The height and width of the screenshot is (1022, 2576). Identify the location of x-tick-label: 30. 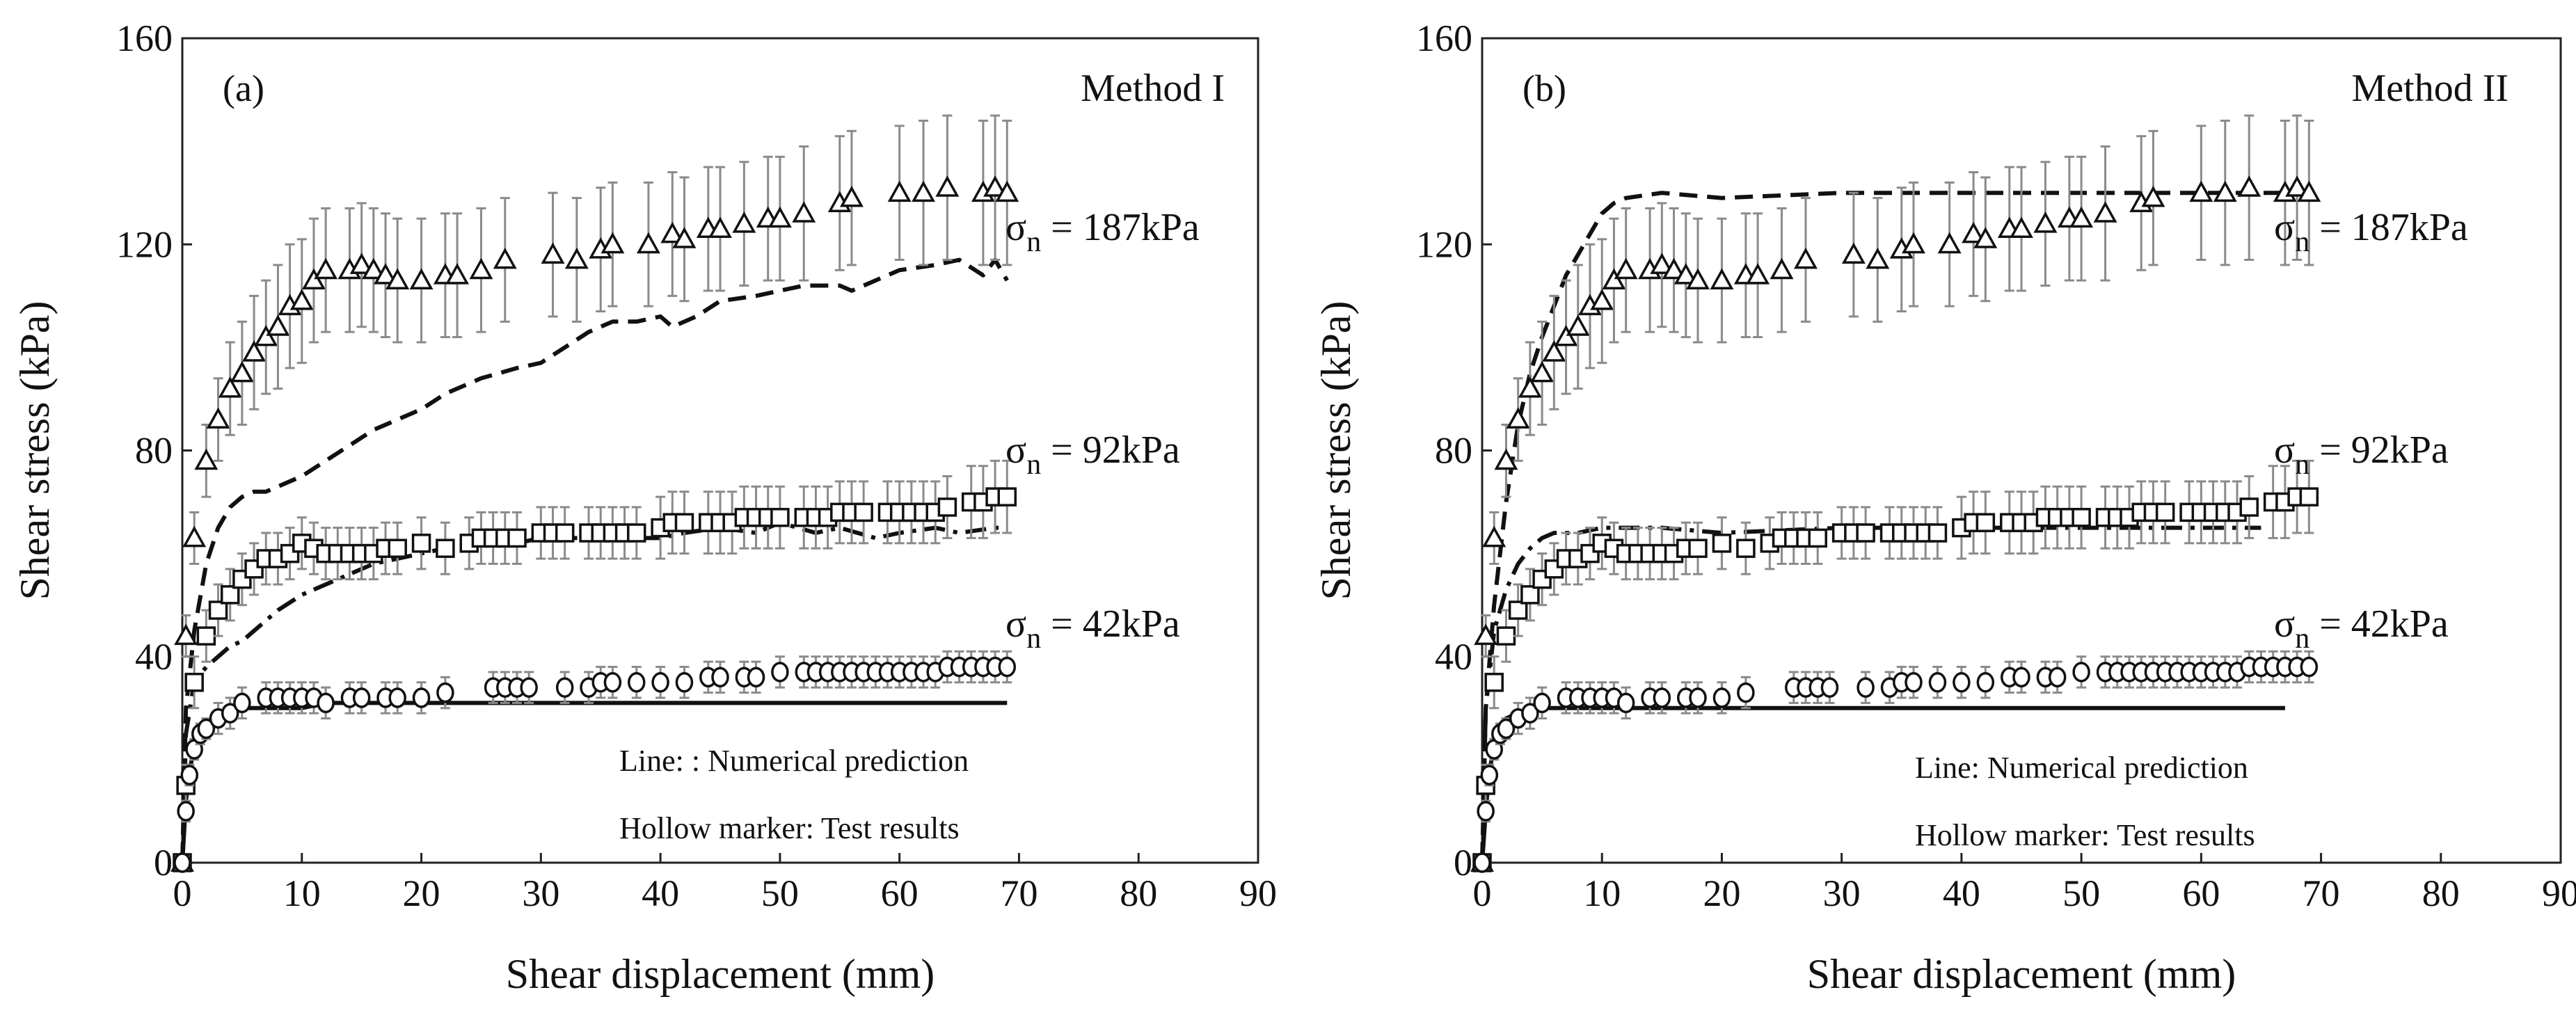
(1842, 893).